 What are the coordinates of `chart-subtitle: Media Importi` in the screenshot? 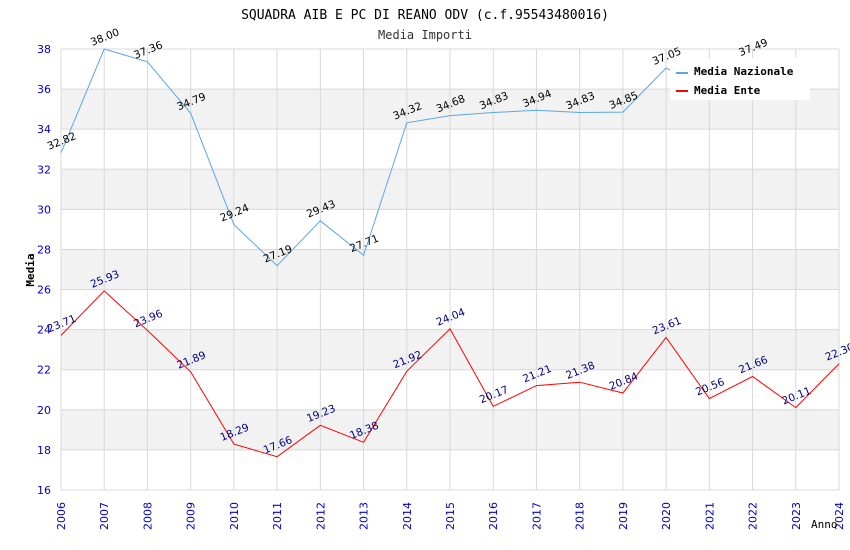 It's located at (425, 35).